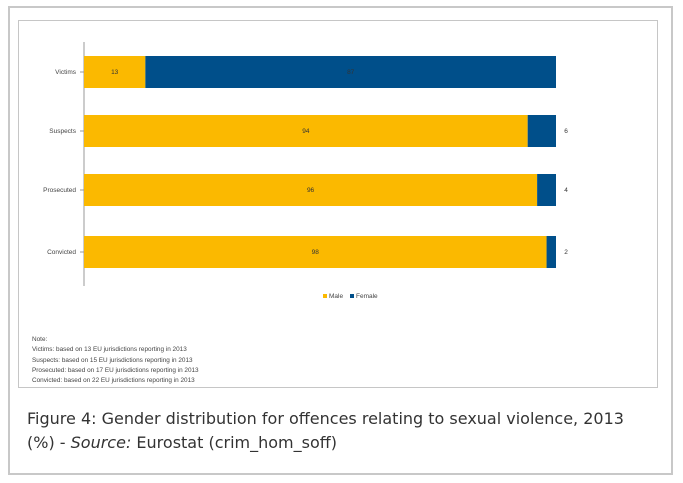 Image resolution: width=683 pixels, height=483 pixels. Describe the element at coordinates (61, 252) in the screenshot. I see `category-label-convicted: Convicted` at that location.